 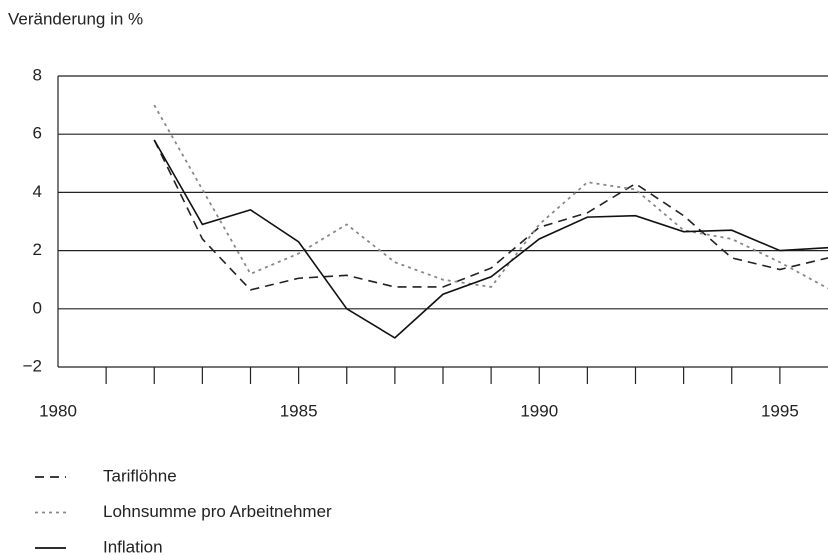 What do you see at coordinates (780, 410) in the screenshot?
I see `x-tick-label: 1995` at bounding box center [780, 410].